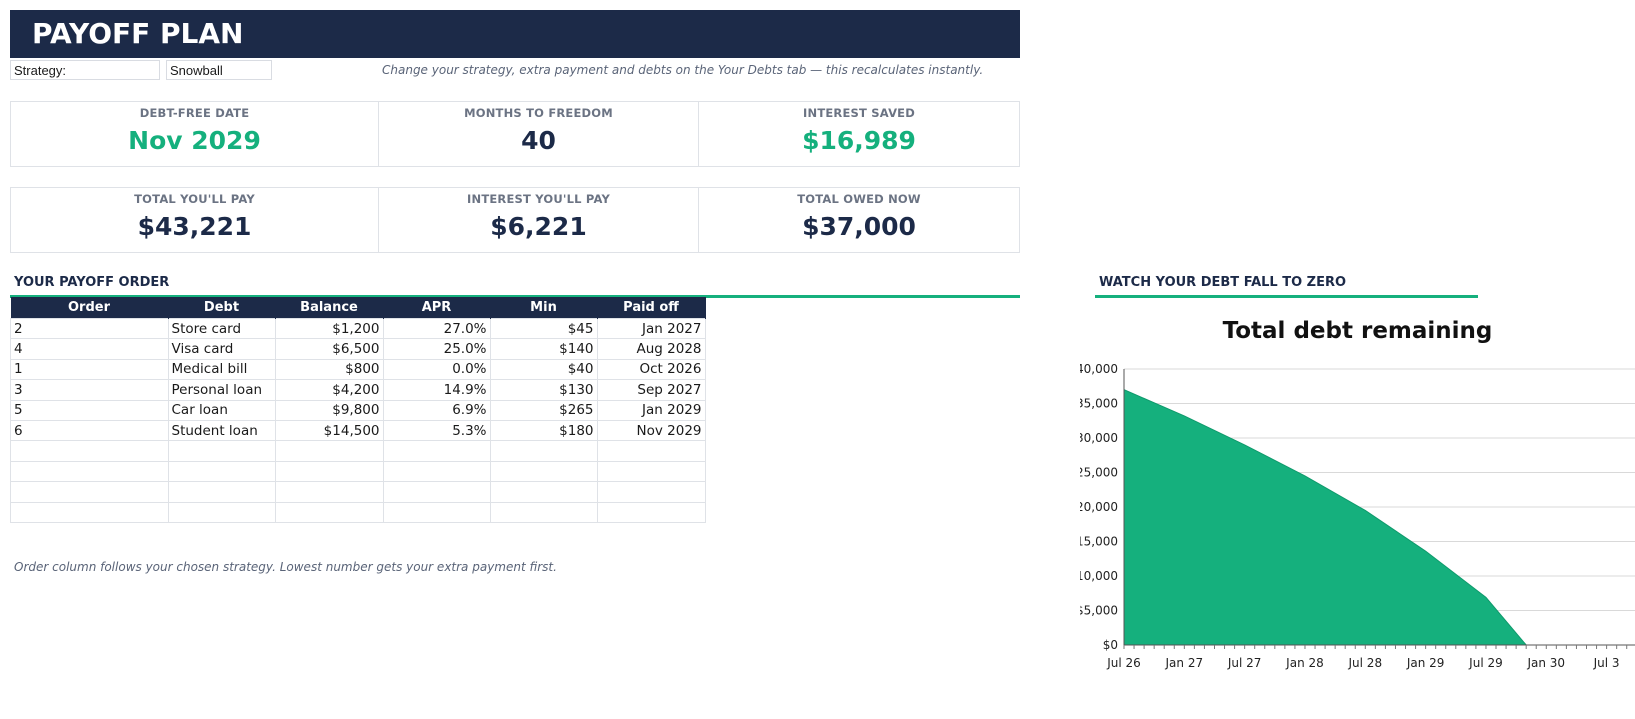 The height and width of the screenshot is (719, 1635). I want to click on kpi-label: INTEREST SAVED, so click(859, 113).